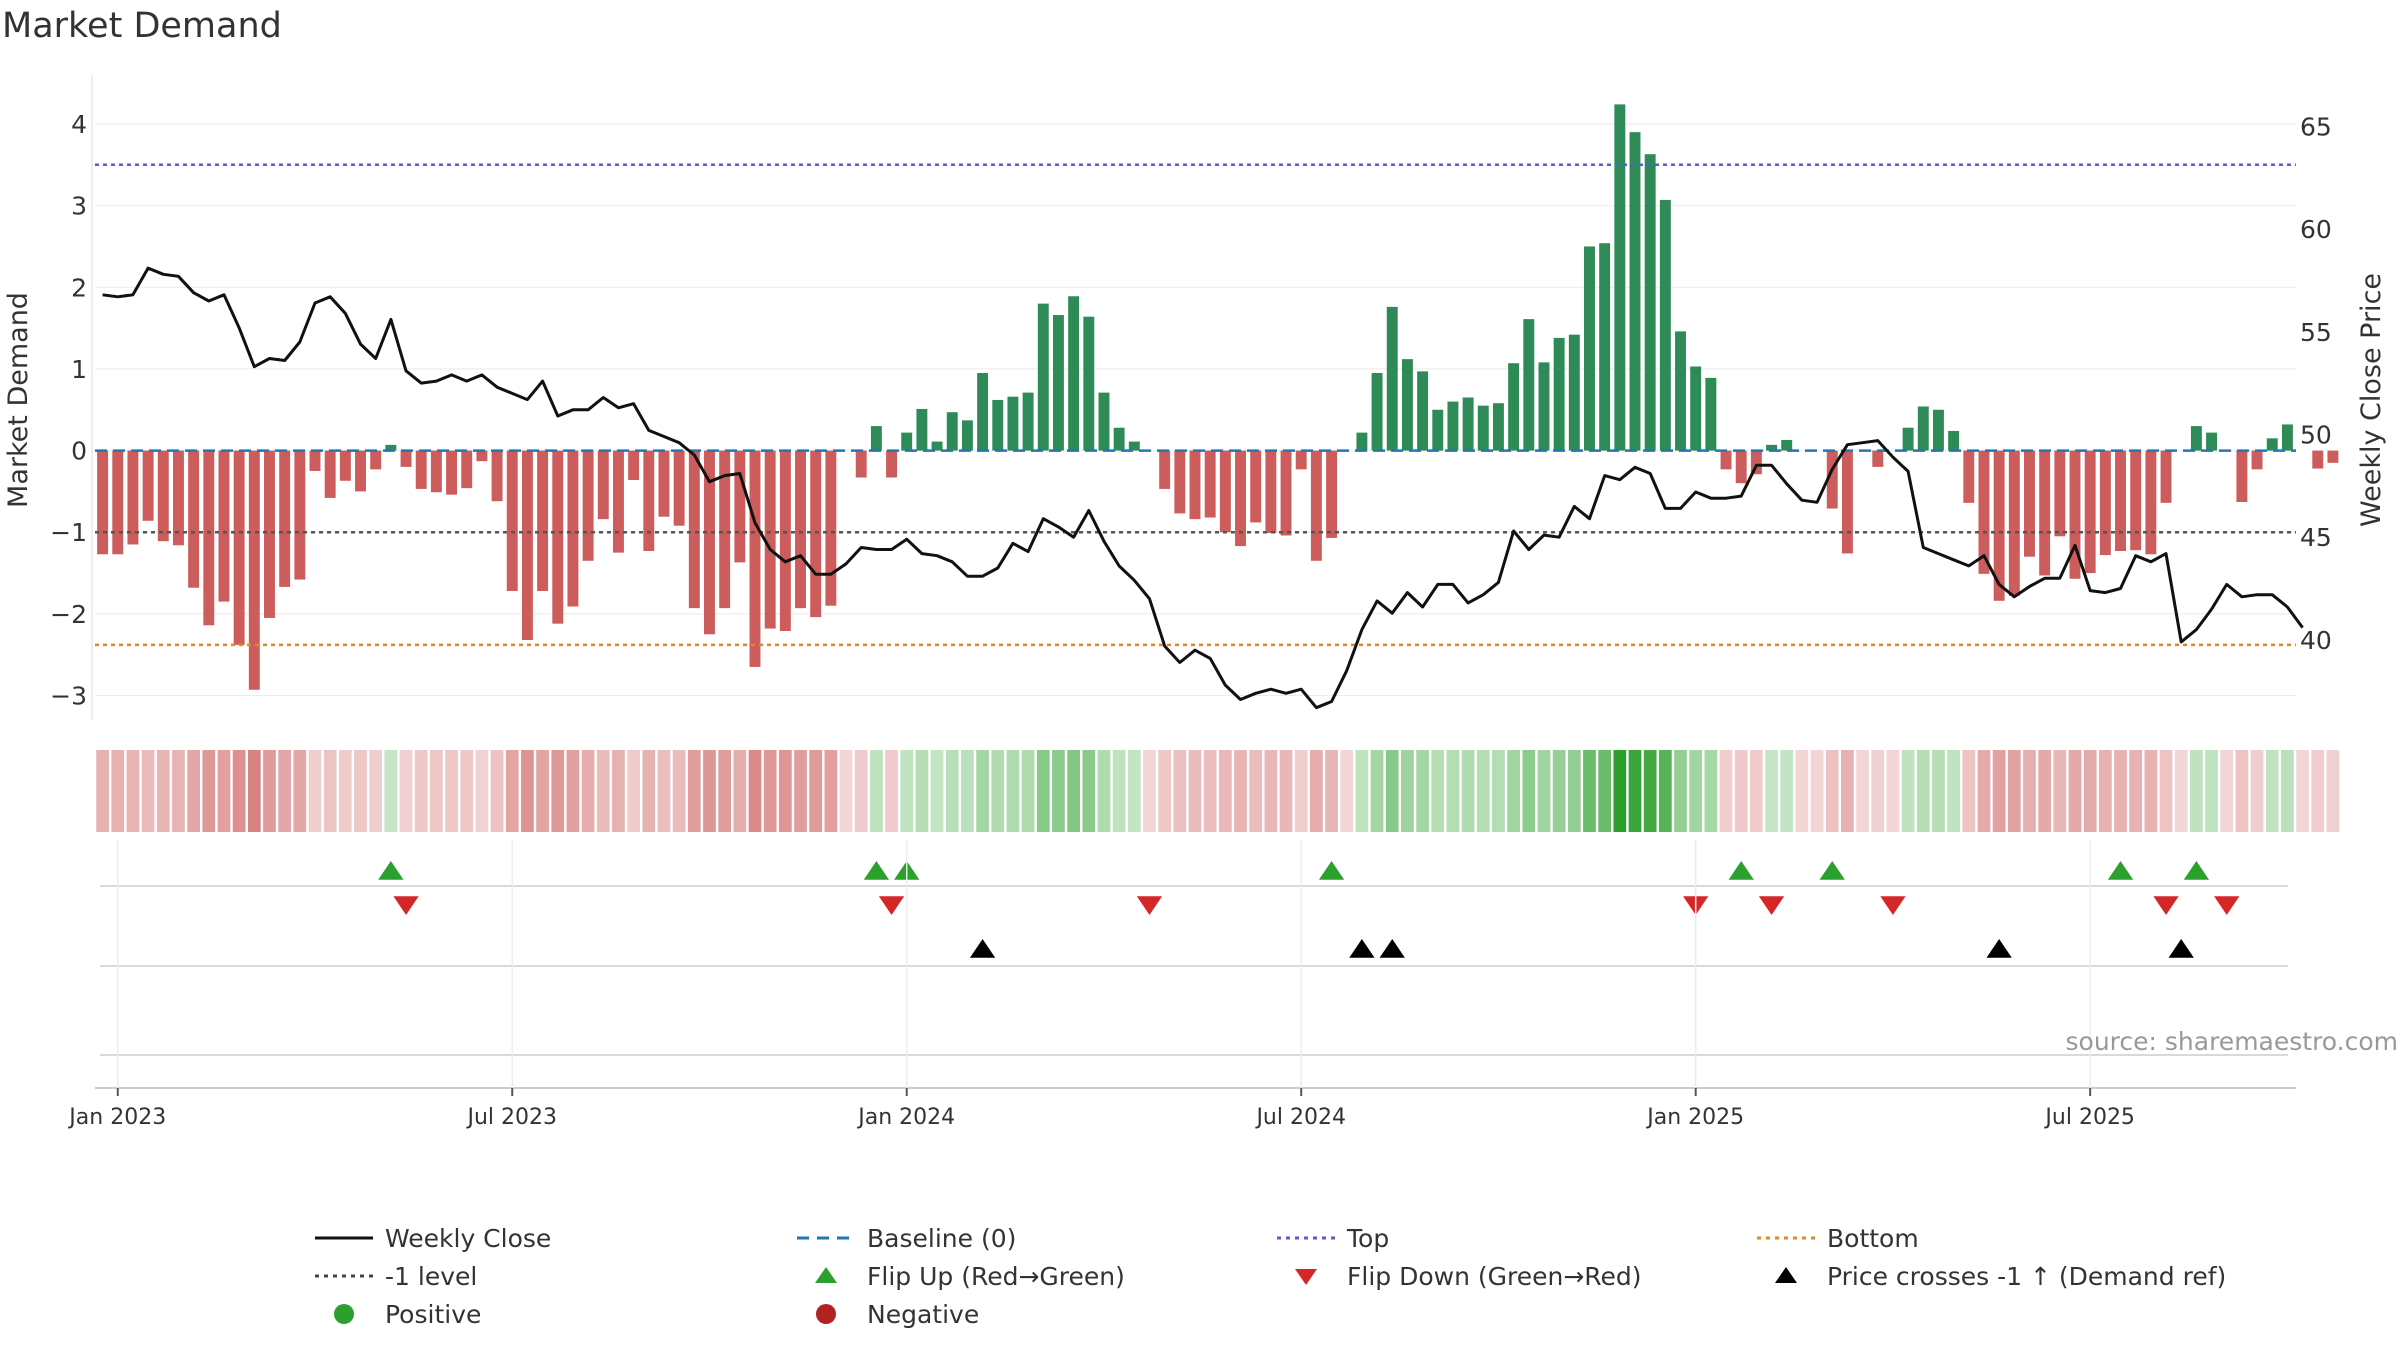 This screenshot has width=2400, height=1354. I want to click on legend-item: Baseline (0), so click(906, 1238).